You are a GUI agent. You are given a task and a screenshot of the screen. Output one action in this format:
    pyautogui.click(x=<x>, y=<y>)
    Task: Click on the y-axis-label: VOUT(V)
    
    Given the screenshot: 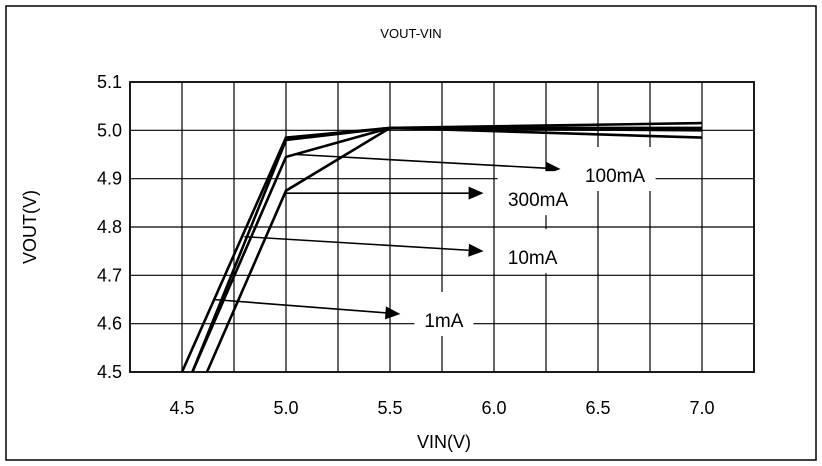 What is the action you would take?
    pyautogui.click(x=30, y=227)
    